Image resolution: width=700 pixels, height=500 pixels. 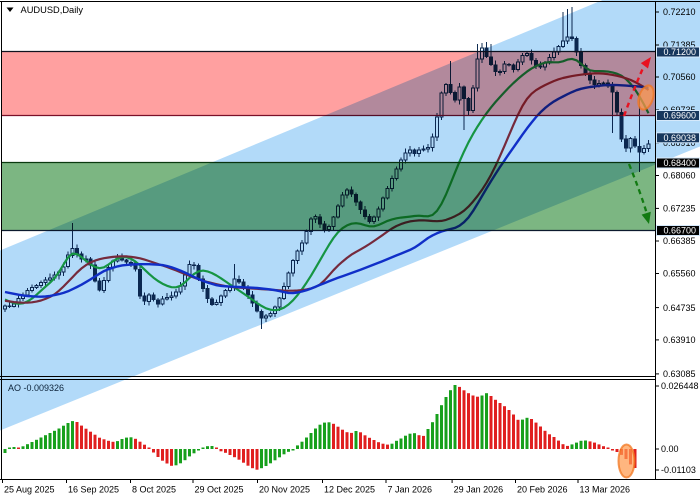 I want to click on svg-text: 0.71385, so click(x=679, y=45).